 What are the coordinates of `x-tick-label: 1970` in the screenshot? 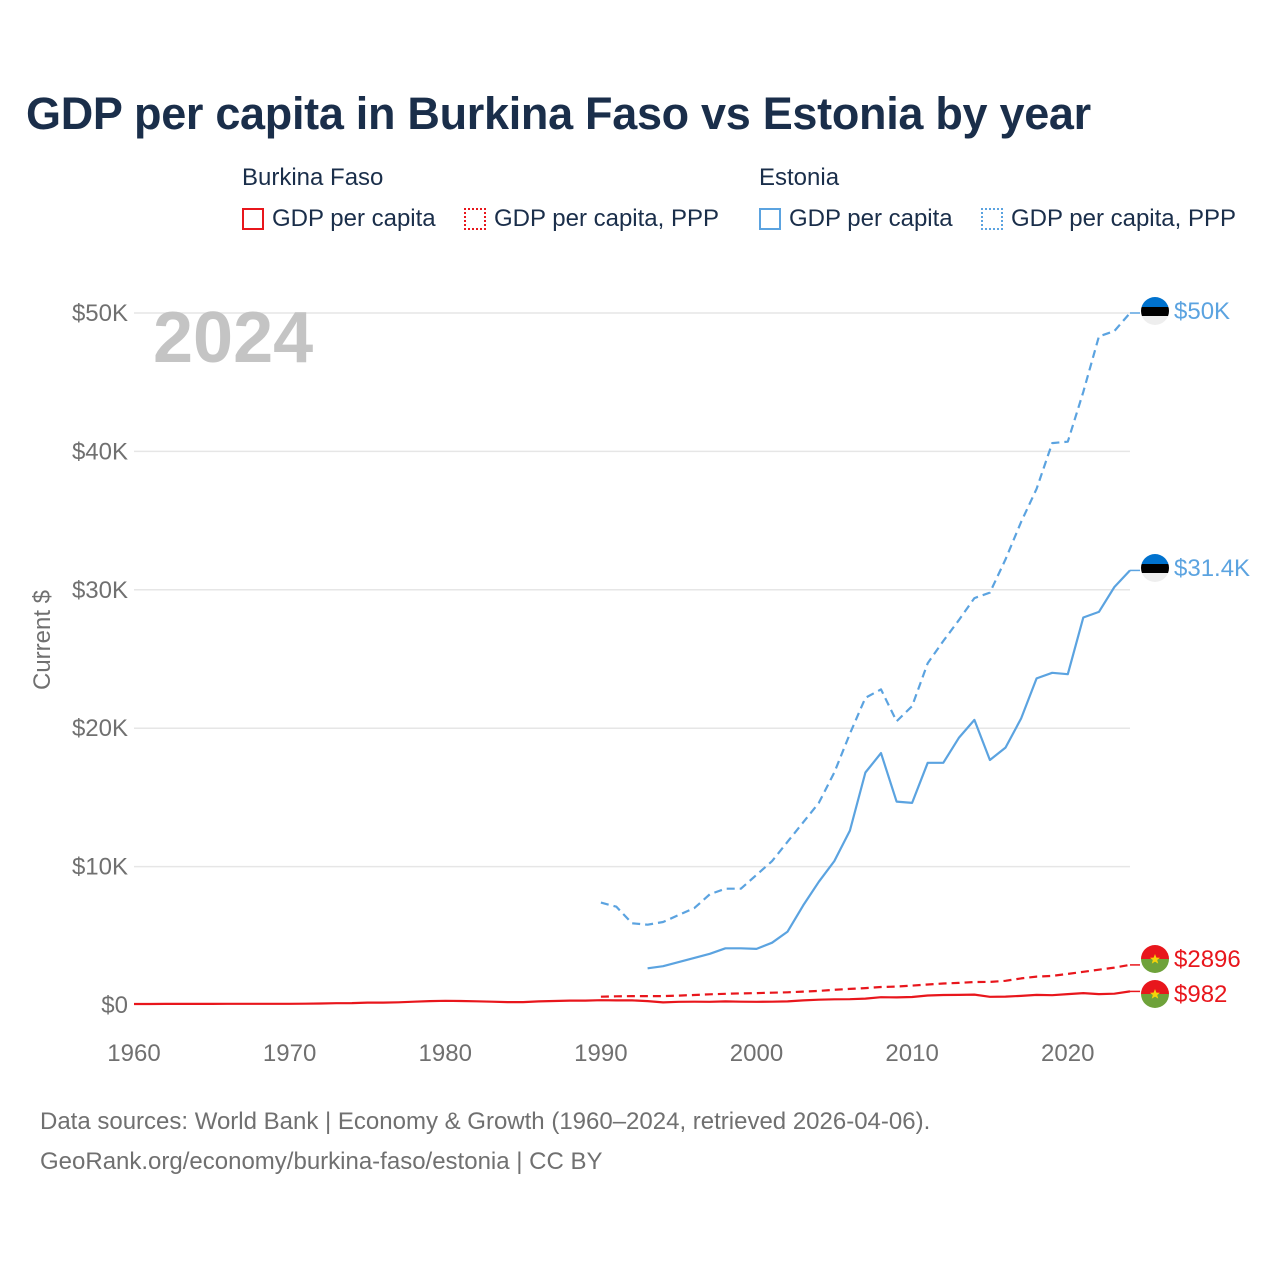 It's located at (289, 1053).